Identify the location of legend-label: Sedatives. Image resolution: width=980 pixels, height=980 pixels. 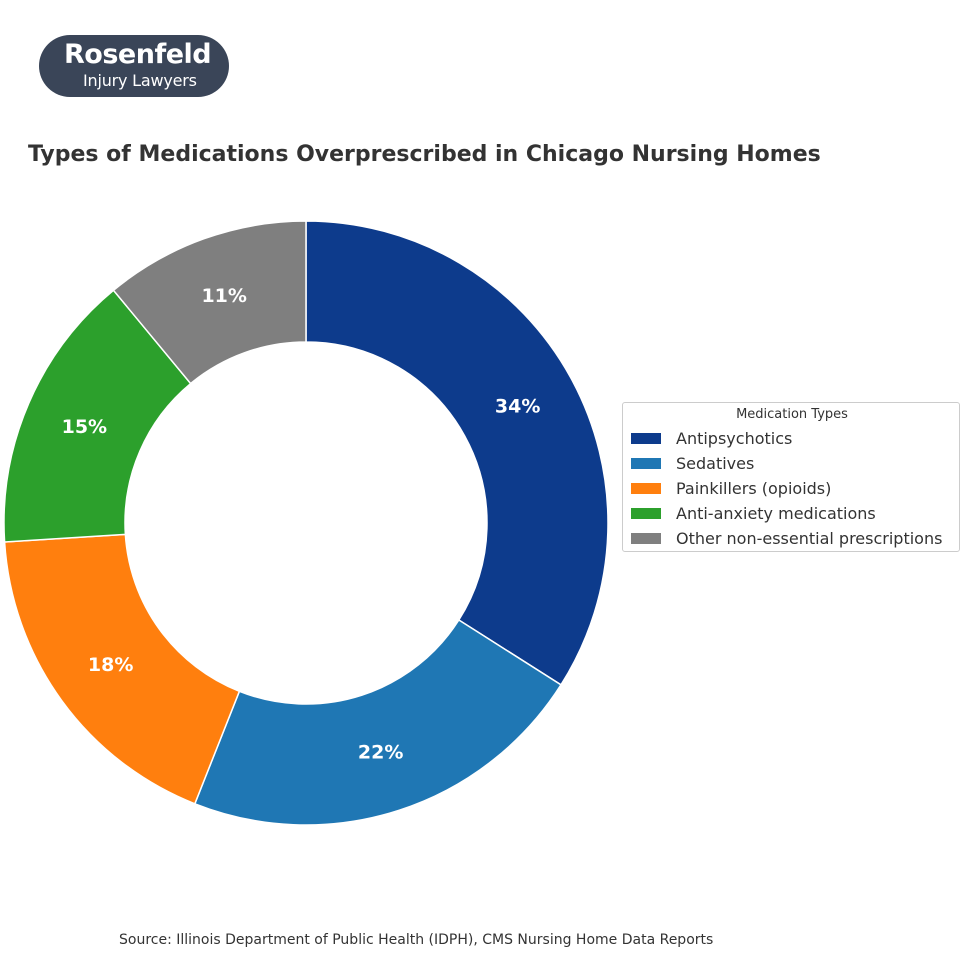
(715, 463).